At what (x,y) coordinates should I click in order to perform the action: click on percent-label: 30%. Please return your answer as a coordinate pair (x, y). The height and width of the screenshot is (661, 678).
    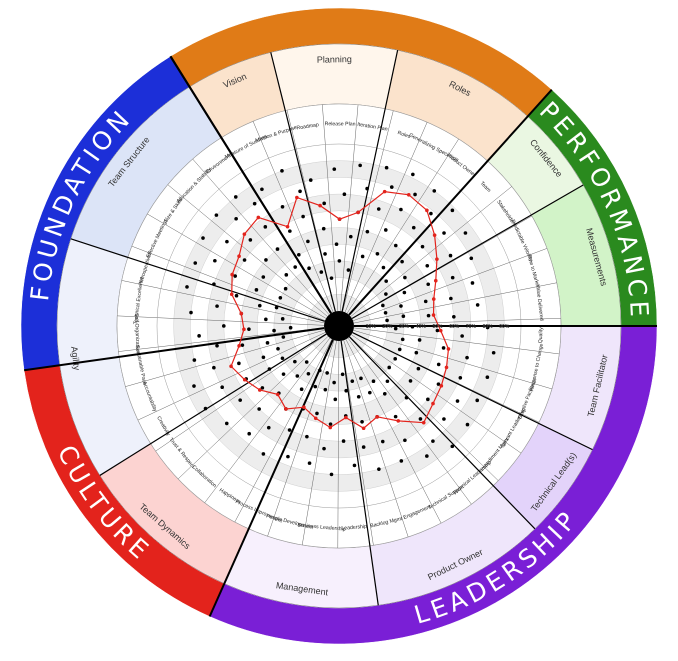
    Looking at the image, I should click on (404, 327).